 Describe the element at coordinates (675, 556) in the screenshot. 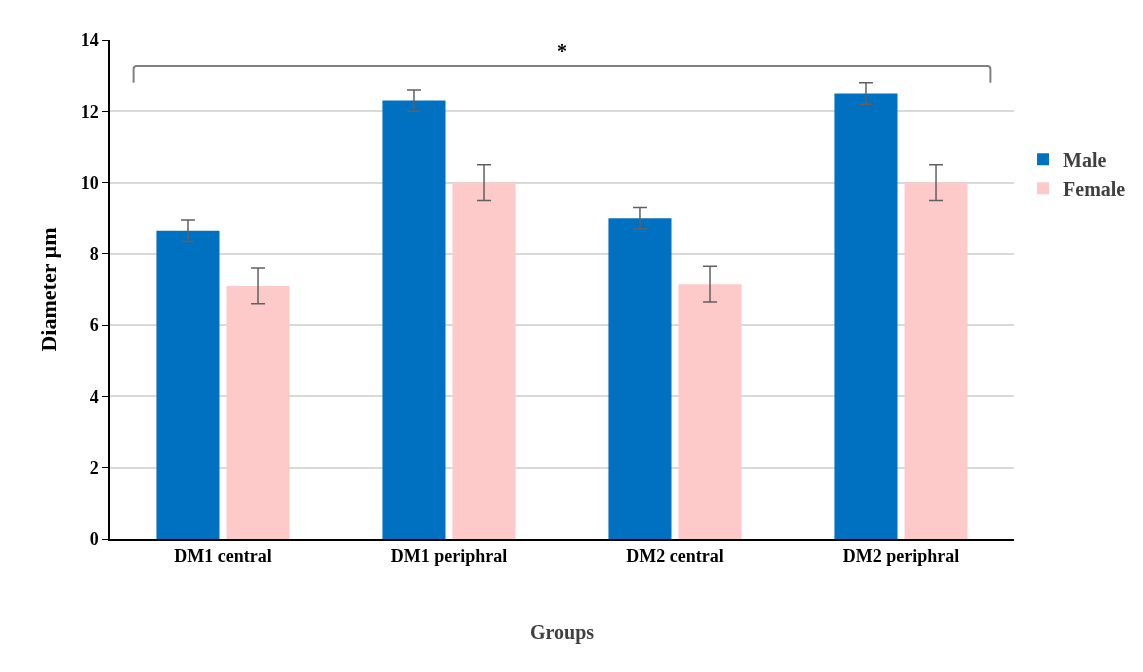

I see `x-tick-label: DM2 central` at that location.